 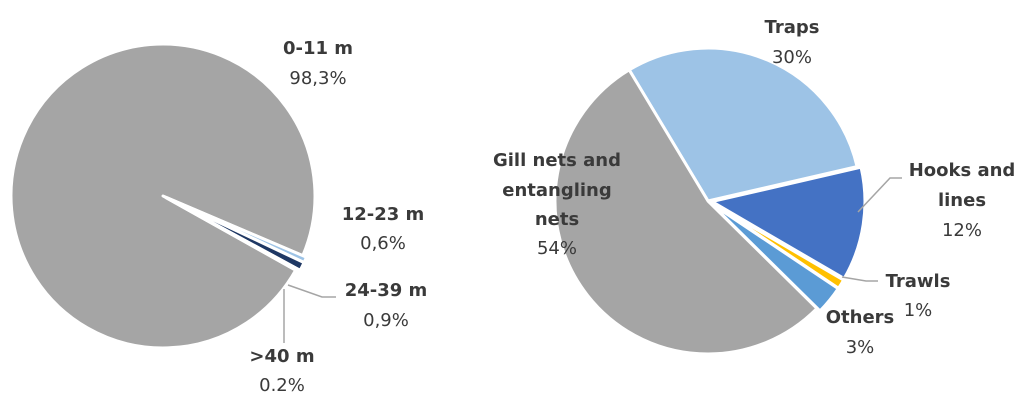 What do you see at coordinates (792, 42) in the screenshot?
I see `pie2-label-traps: Traps 30%` at bounding box center [792, 42].